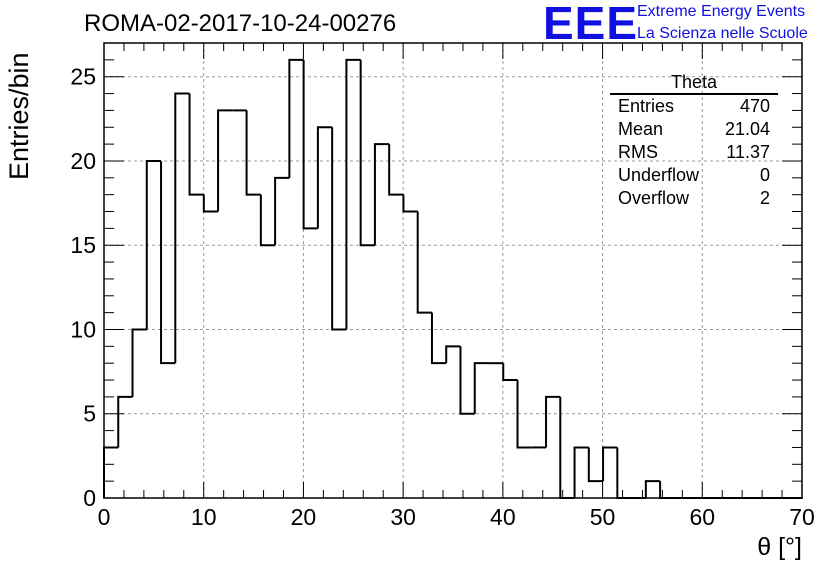 This screenshot has height=572, width=836. Describe the element at coordinates (659, 175) in the screenshot. I see `stats-label: Underflow` at that location.